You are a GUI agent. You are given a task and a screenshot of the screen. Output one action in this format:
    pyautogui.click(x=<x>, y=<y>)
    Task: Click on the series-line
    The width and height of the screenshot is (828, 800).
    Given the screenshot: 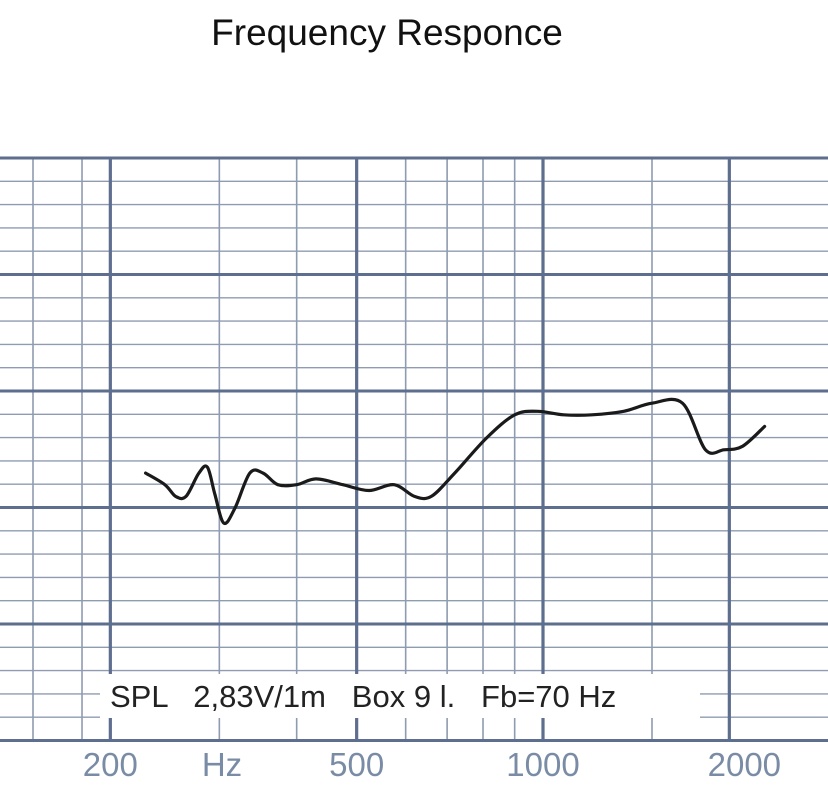 What is the action you would take?
    pyautogui.click(x=455, y=461)
    